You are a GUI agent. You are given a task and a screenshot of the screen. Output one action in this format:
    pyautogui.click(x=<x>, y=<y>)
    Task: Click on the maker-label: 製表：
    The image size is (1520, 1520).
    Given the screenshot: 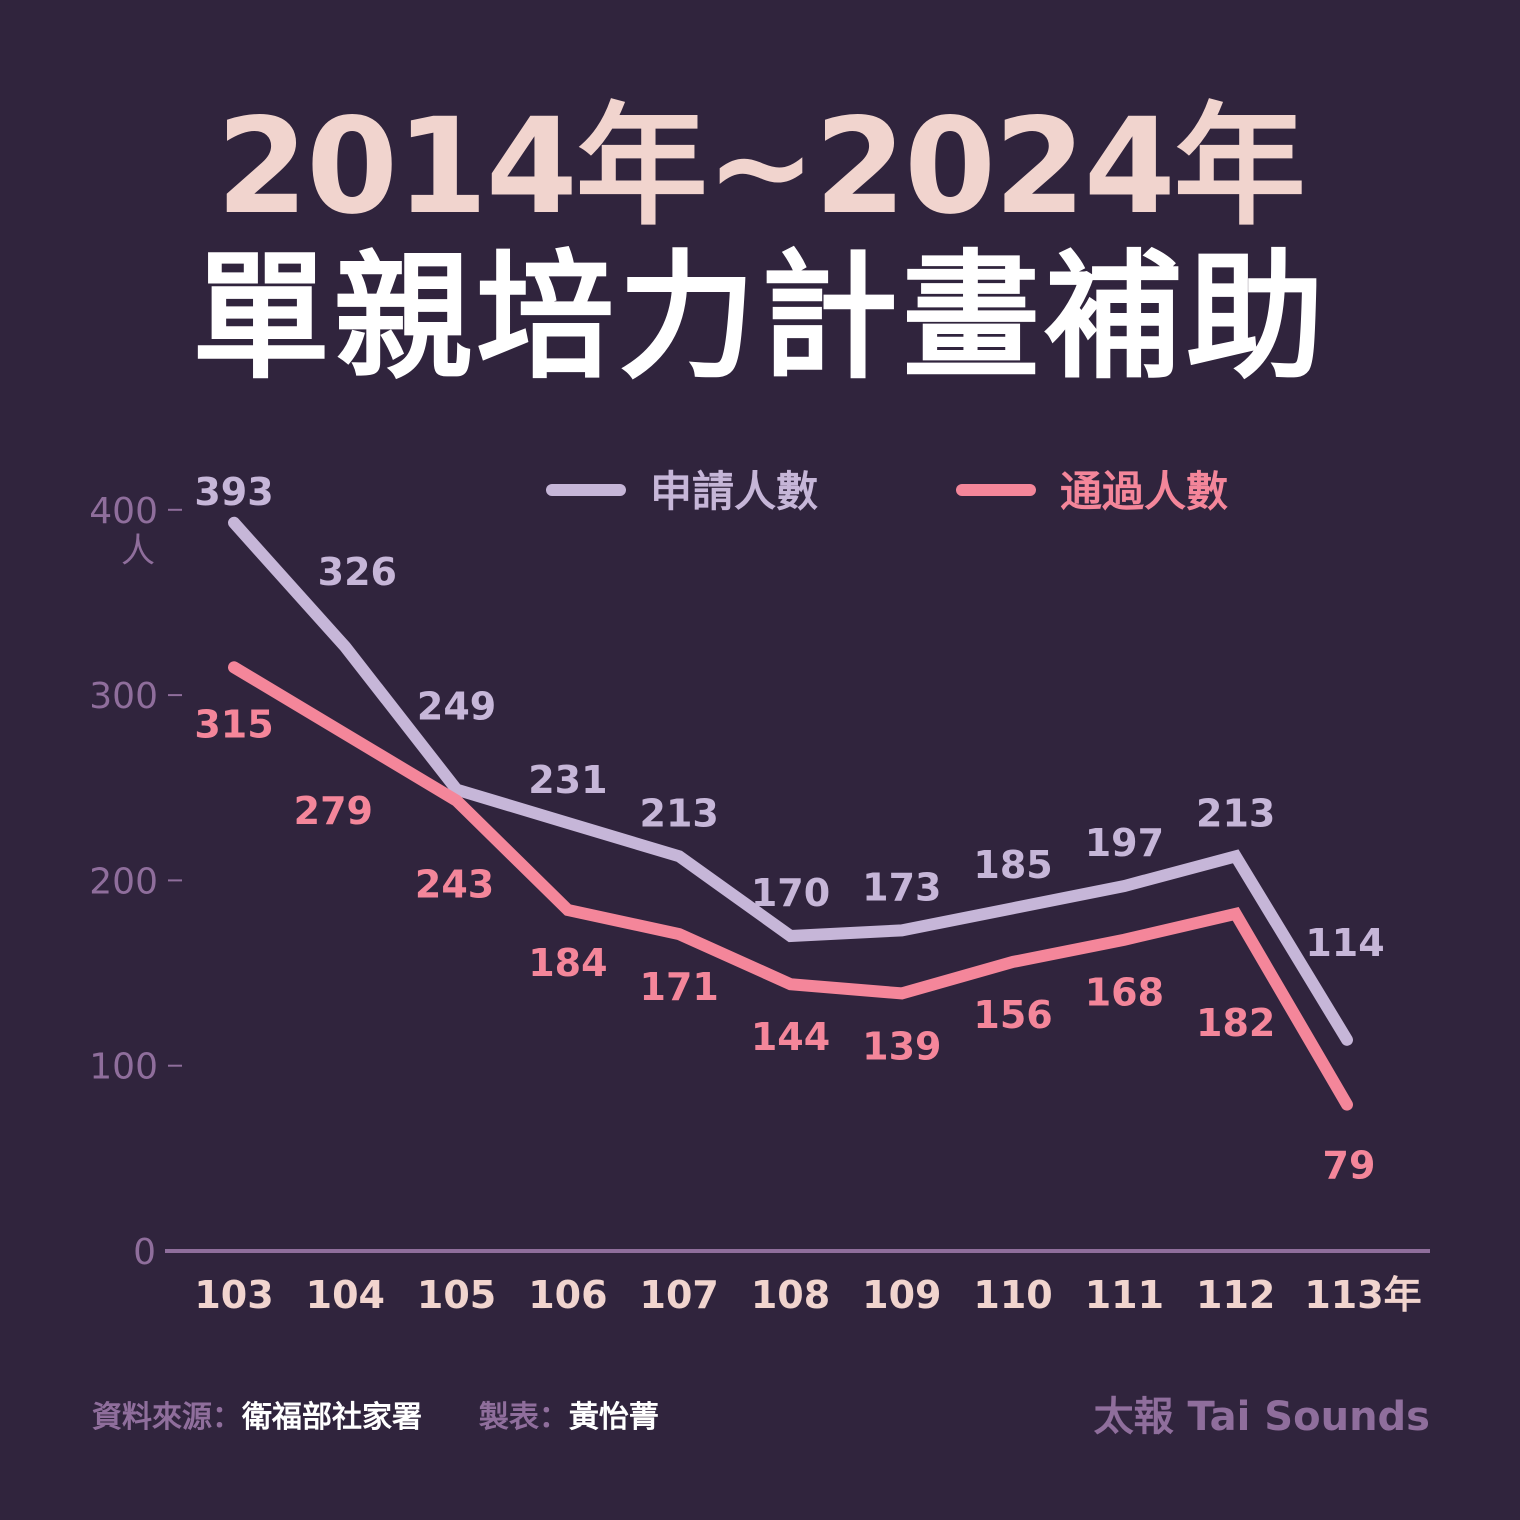 What is the action you would take?
    pyautogui.click(x=523, y=1417)
    